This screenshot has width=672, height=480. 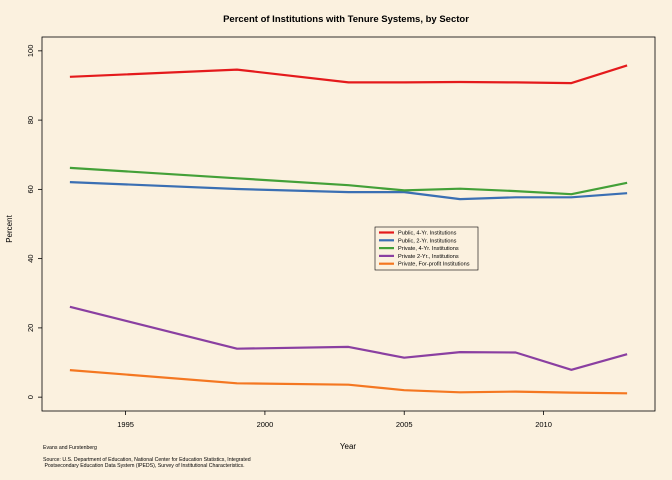 I want to click on x-tick-label: 2000, so click(x=265, y=424).